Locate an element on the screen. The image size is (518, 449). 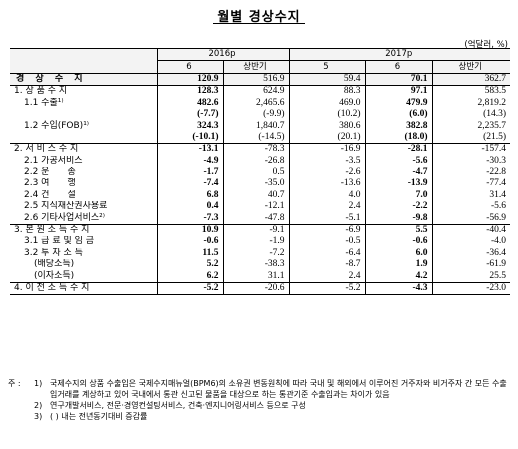
row-label: 2.5 지식재산권사용료 is located at coordinates (66, 206).